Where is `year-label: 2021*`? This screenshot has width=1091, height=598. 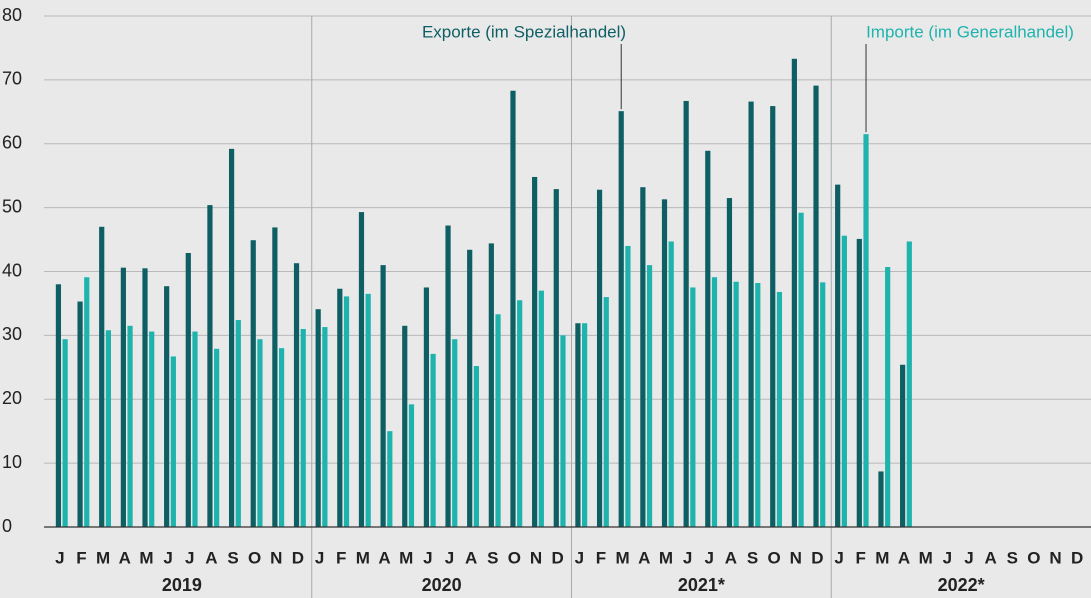
year-label: 2021* is located at coordinates (701, 585).